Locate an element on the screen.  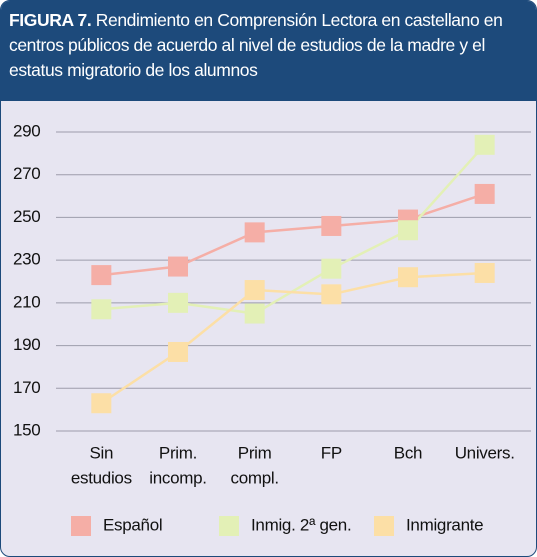
legend-label: Inmigrante is located at coordinates (444, 524).